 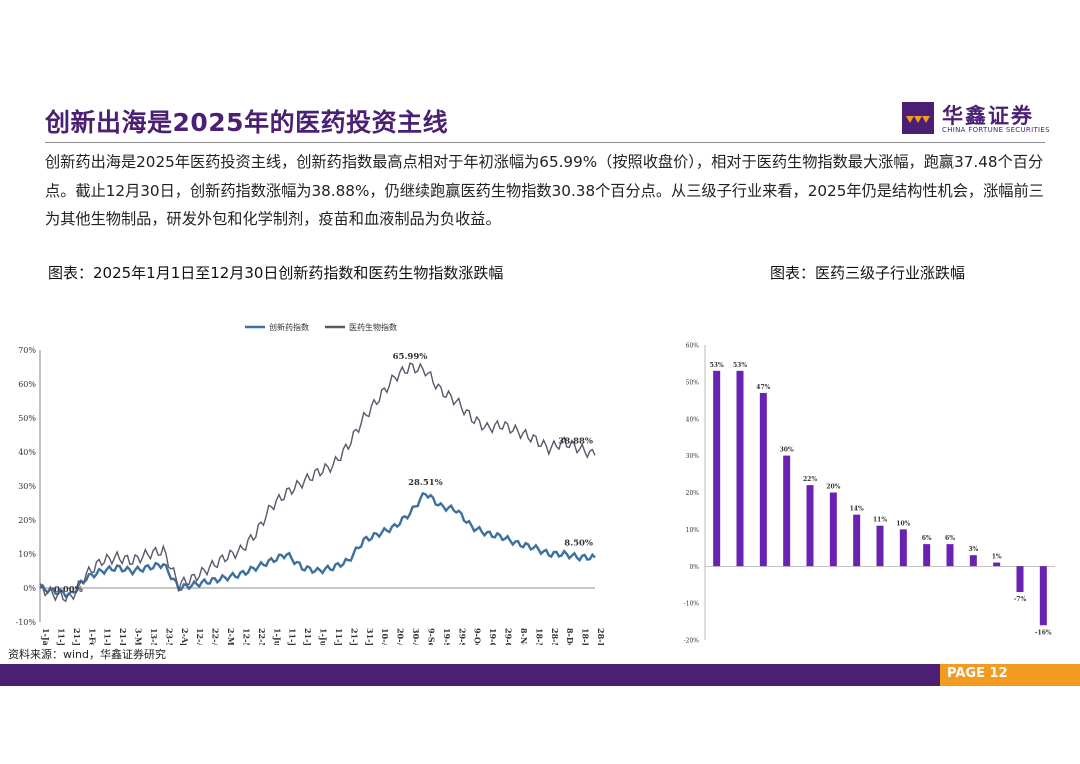 I want to click on x-tick-label: 18-Nov, so click(x=539, y=636).